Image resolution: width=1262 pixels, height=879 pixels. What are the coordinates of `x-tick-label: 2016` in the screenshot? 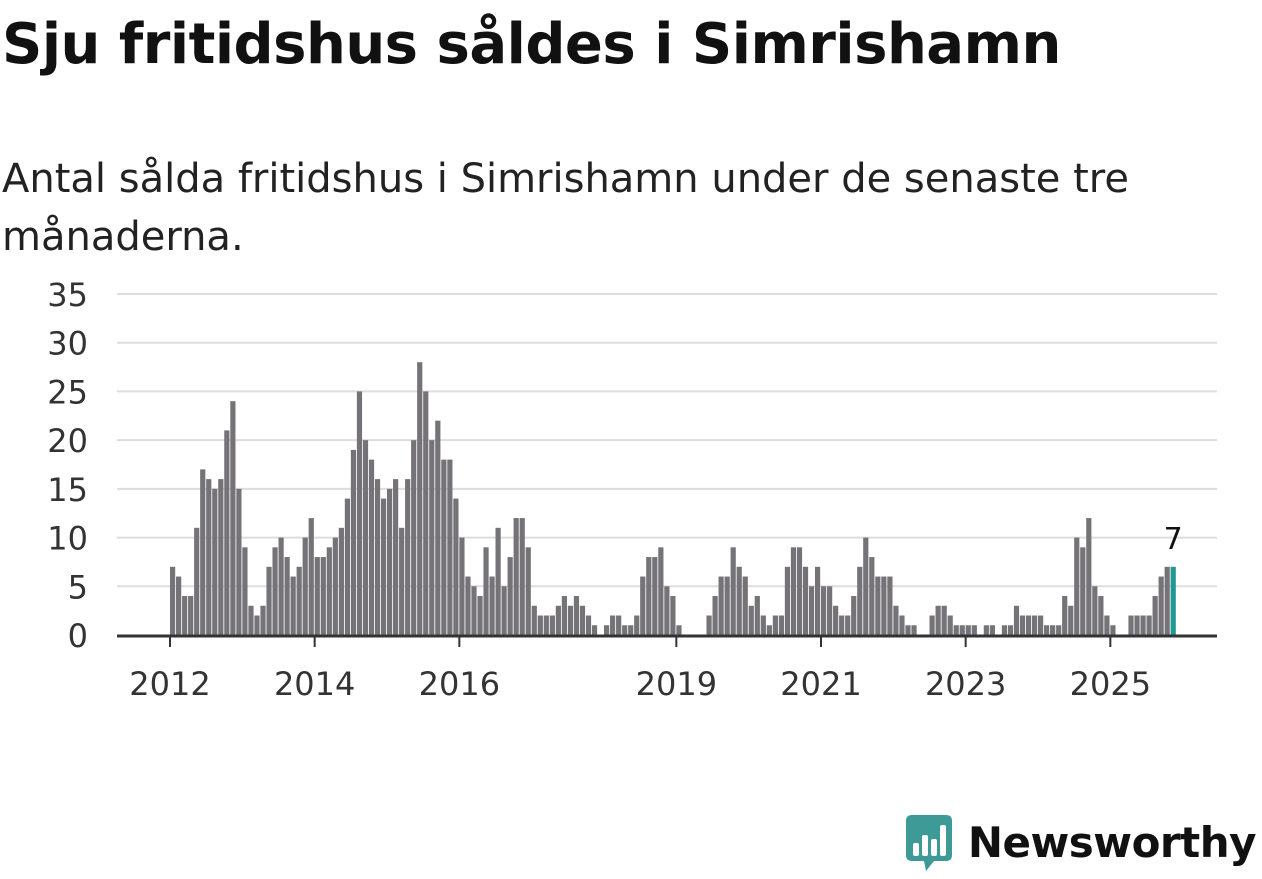 It's located at (459, 684).